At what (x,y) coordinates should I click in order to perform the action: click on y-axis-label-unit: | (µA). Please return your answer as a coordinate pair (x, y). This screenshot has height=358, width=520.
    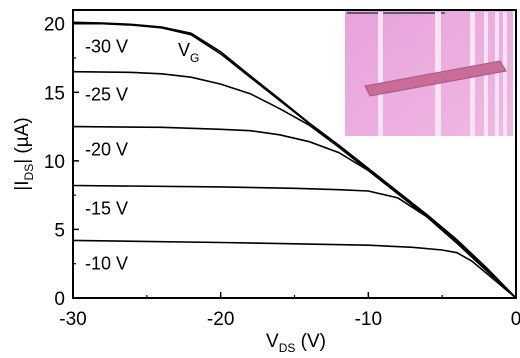
    Looking at the image, I should click on (22, 140).